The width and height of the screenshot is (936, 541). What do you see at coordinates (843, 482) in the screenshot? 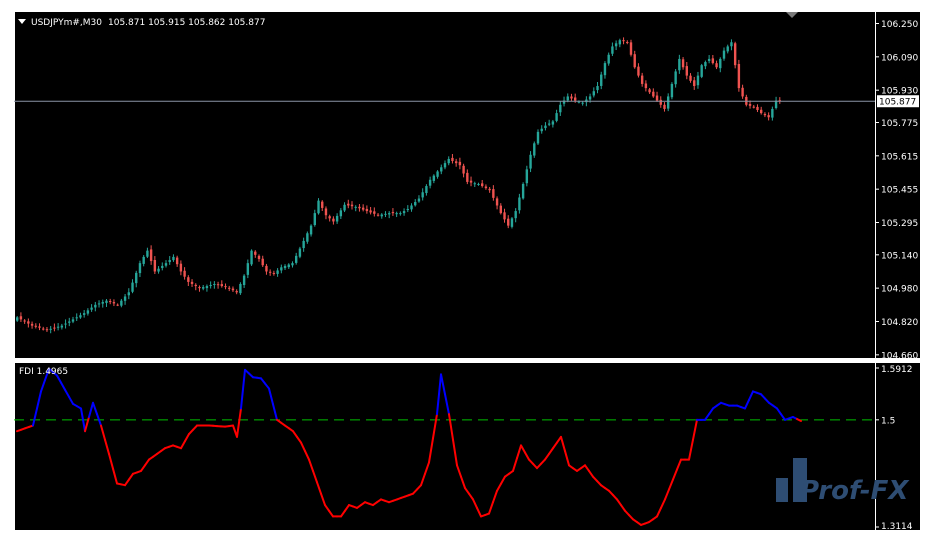
I see `watermark-logo: Prof-FX` at bounding box center [843, 482].